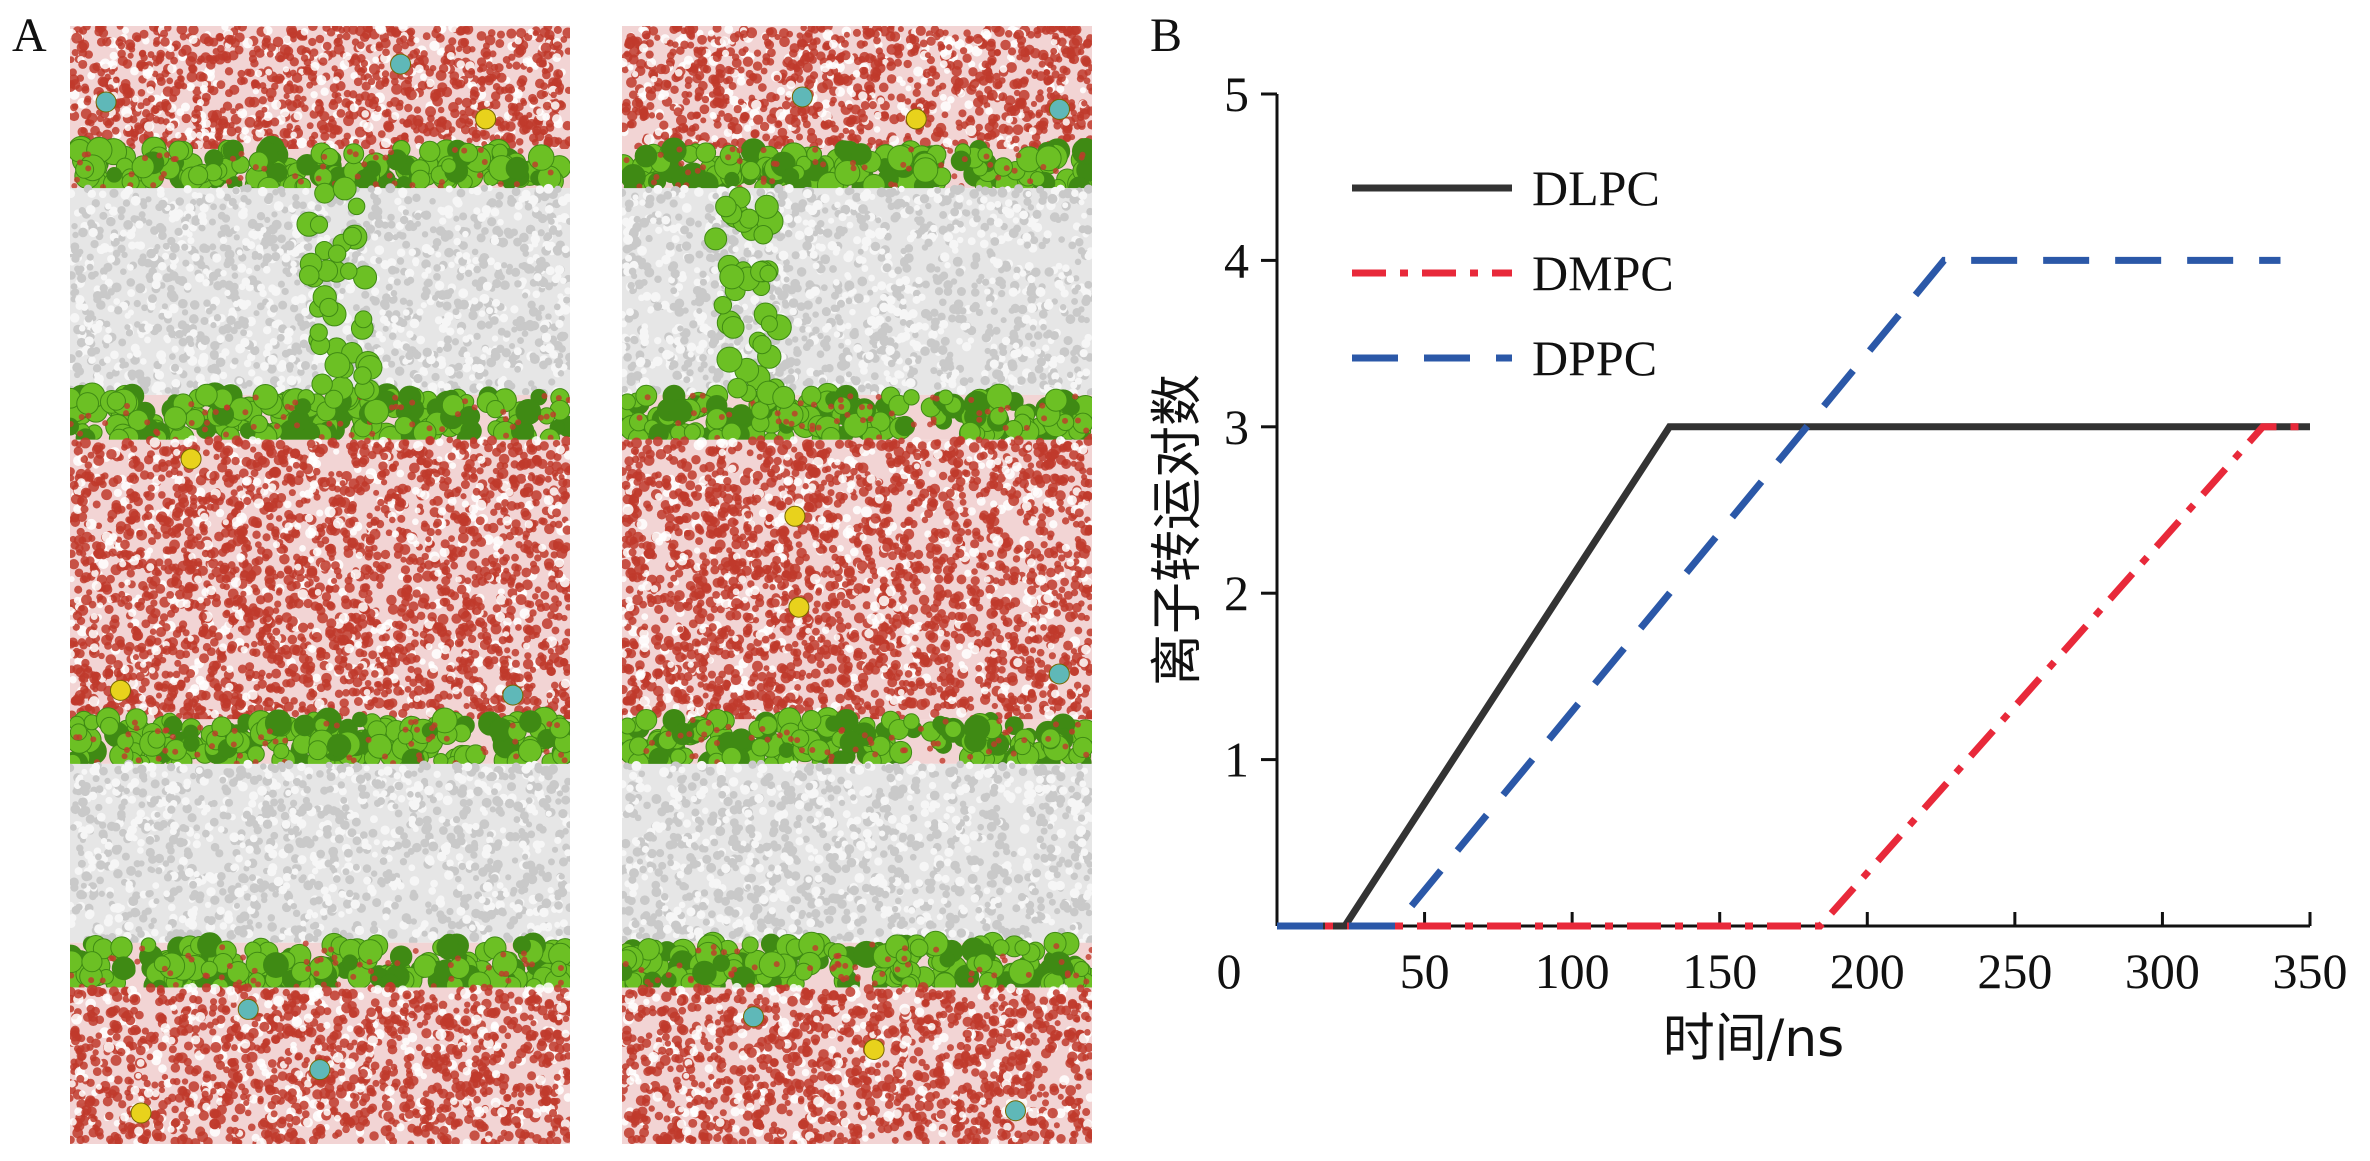 Image resolution: width=2370 pixels, height=1161 pixels. Describe the element at coordinates (1236, 94) in the screenshot. I see `y-tick-label: 5` at that location.